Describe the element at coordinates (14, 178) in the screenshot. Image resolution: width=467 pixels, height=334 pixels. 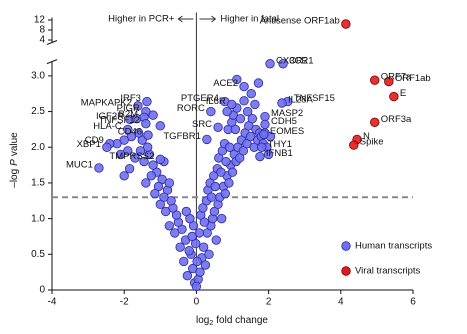
I see `y-title-part: –log` at that location.